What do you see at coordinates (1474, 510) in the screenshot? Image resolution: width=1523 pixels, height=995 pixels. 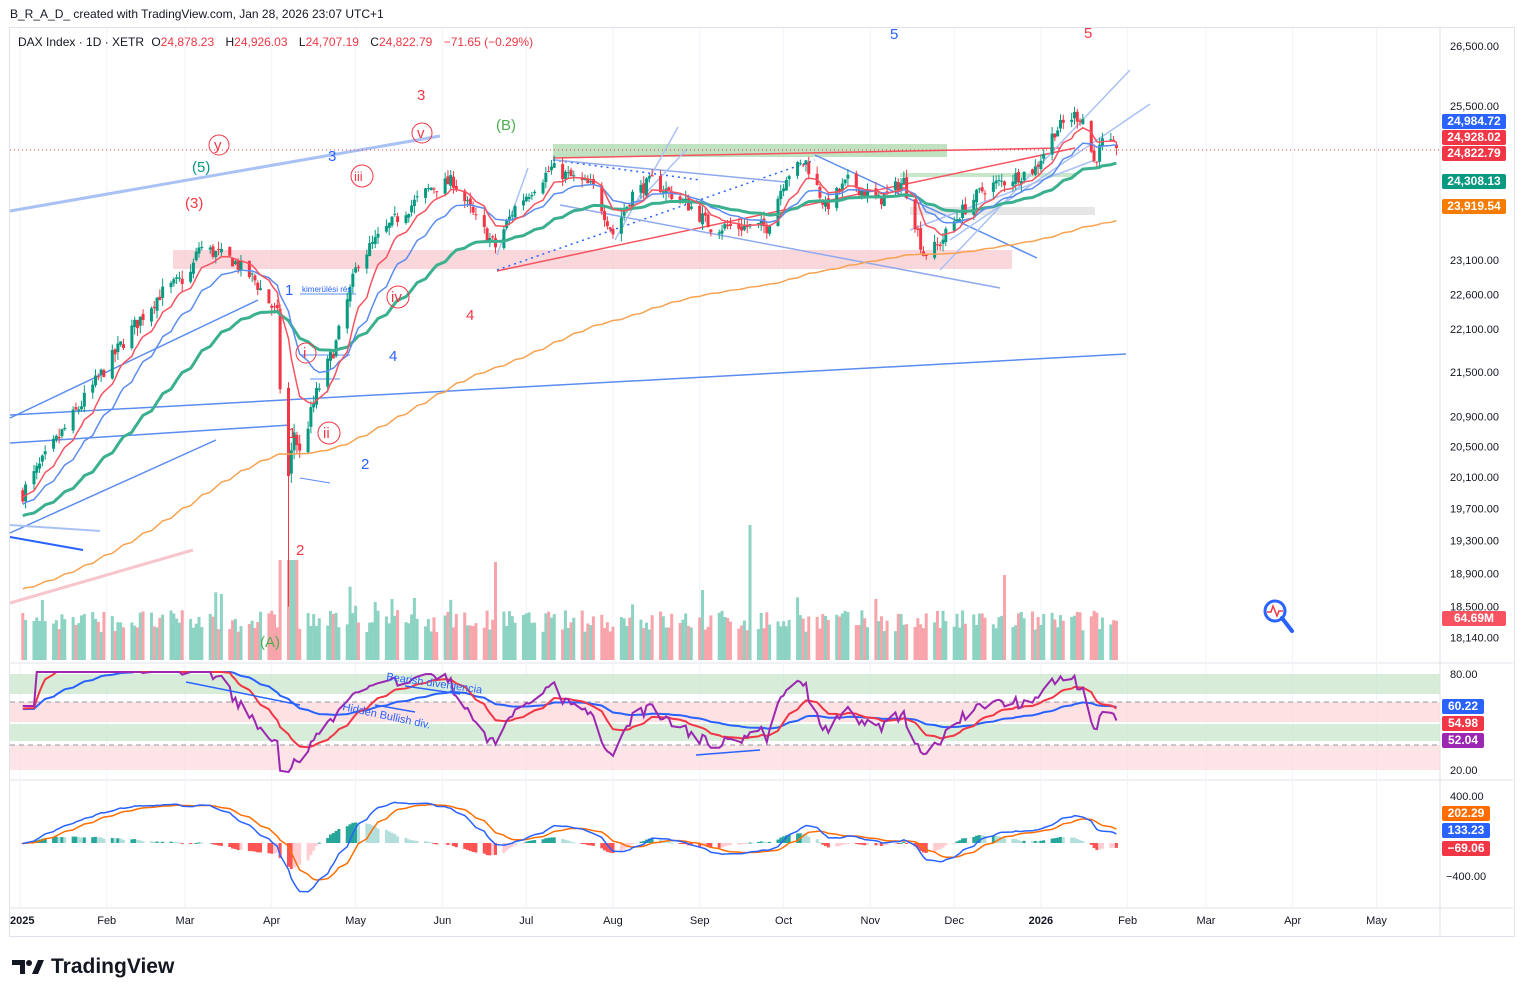 I see `price-axis-label: 19,700.00` at bounding box center [1474, 510].